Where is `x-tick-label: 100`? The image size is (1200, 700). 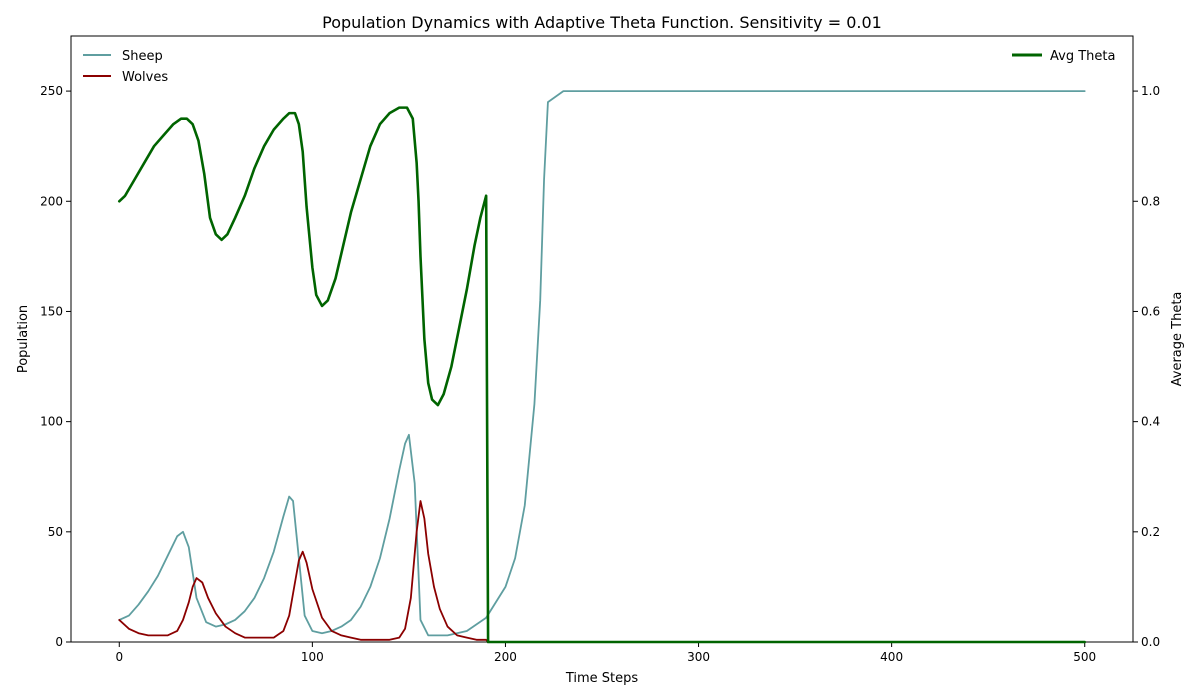
x-tick-label: 100 is located at coordinates (312, 657).